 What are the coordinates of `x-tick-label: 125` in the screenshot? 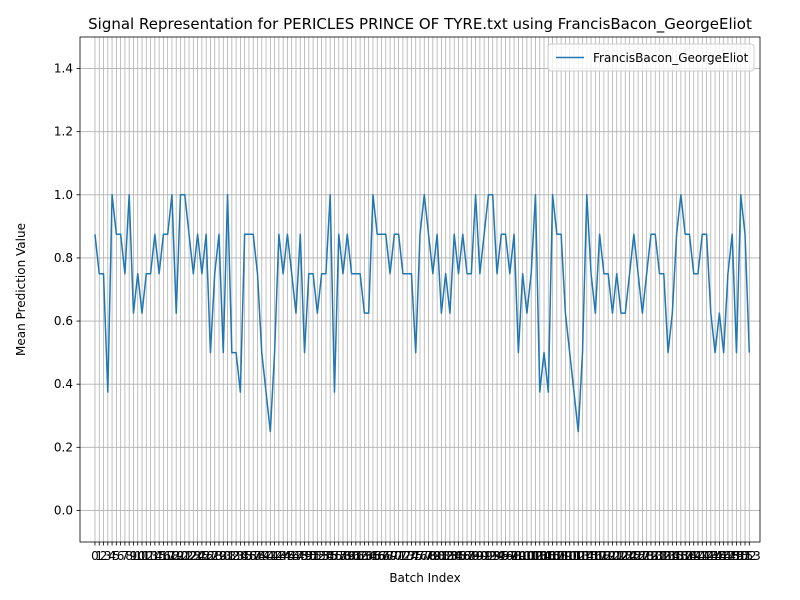 It's located at (629, 556).